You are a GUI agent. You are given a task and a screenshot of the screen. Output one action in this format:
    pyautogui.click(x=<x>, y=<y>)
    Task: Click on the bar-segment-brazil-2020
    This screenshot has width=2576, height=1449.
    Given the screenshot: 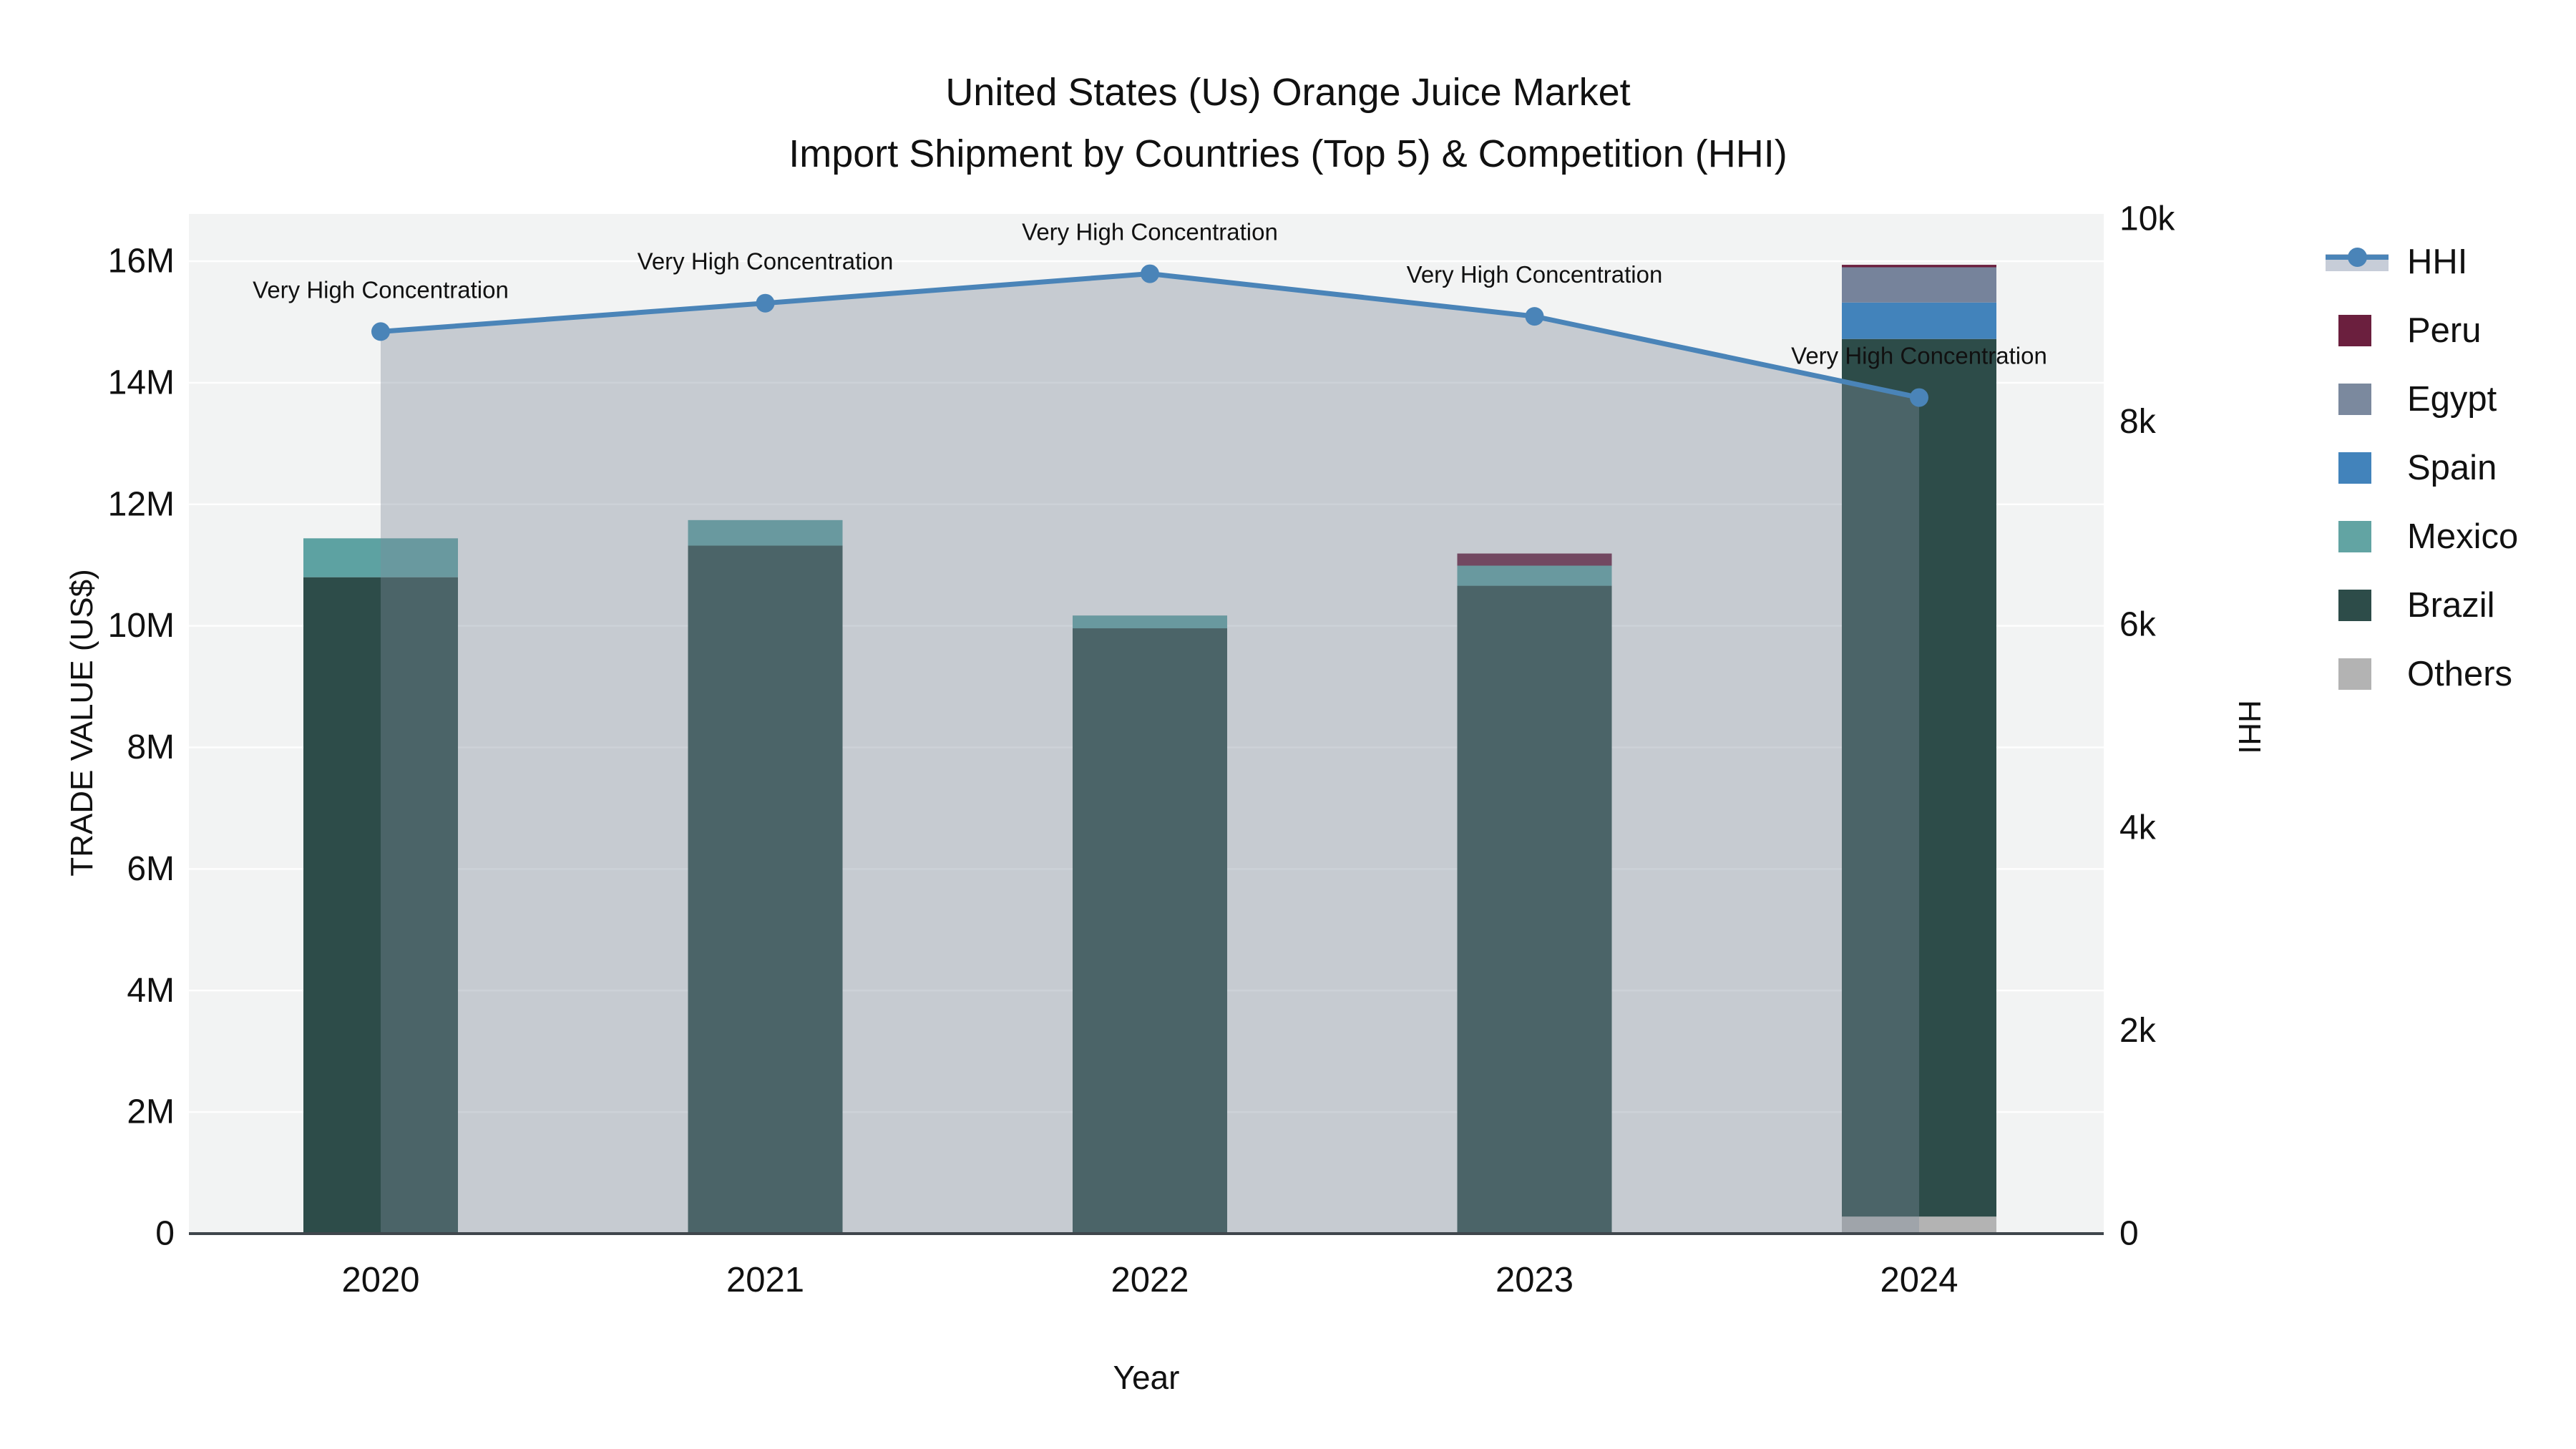 What is the action you would take?
    pyautogui.click(x=380, y=905)
    